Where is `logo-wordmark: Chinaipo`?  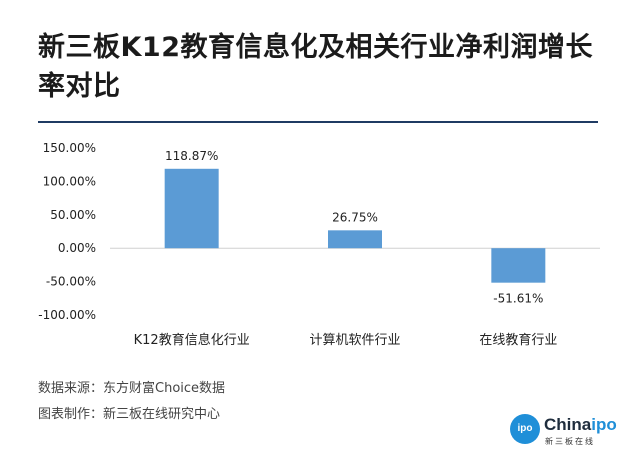 logo-wordmark: Chinaipo is located at coordinates (580, 425).